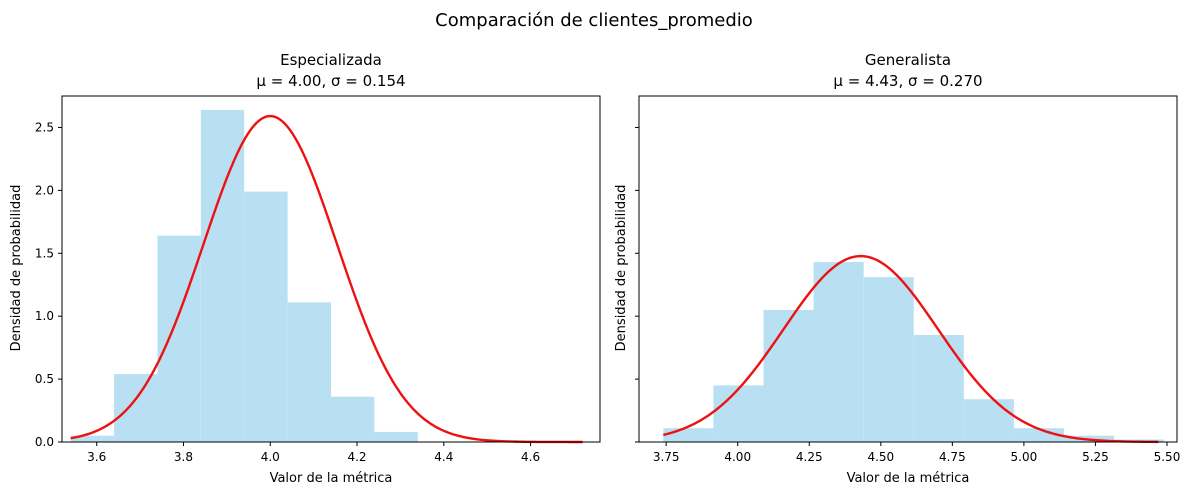 The width and height of the screenshot is (1187, 495). Describe the element at coordinates (880, 457) in the screenshot. I see `x-tick-label: 4.50` at that location.